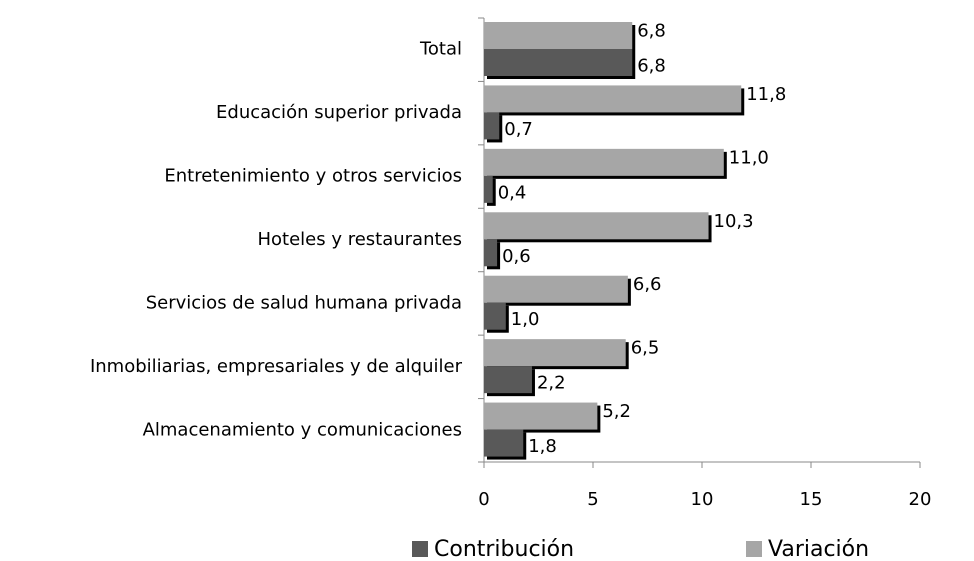 The width and height of the screenshot is (974, 561). I want to click on x-tick-label: 20, so click(920, 499).